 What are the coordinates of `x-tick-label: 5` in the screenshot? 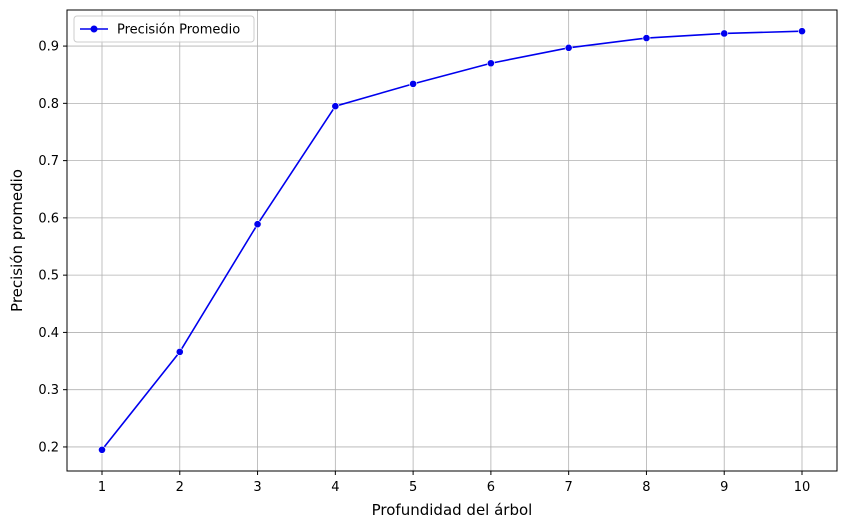 It's located at (413, 487).